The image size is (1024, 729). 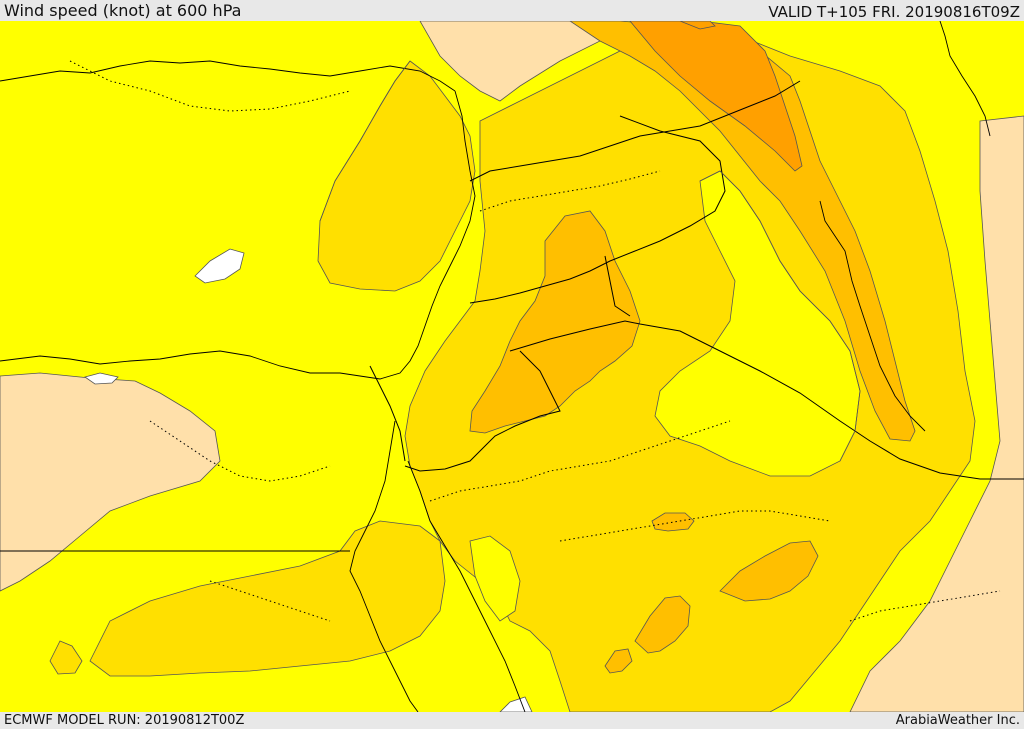 I want to click on model-run-label: ECMWF MODEL RUN: 20190812T00Z, so click(x=124, y=720).